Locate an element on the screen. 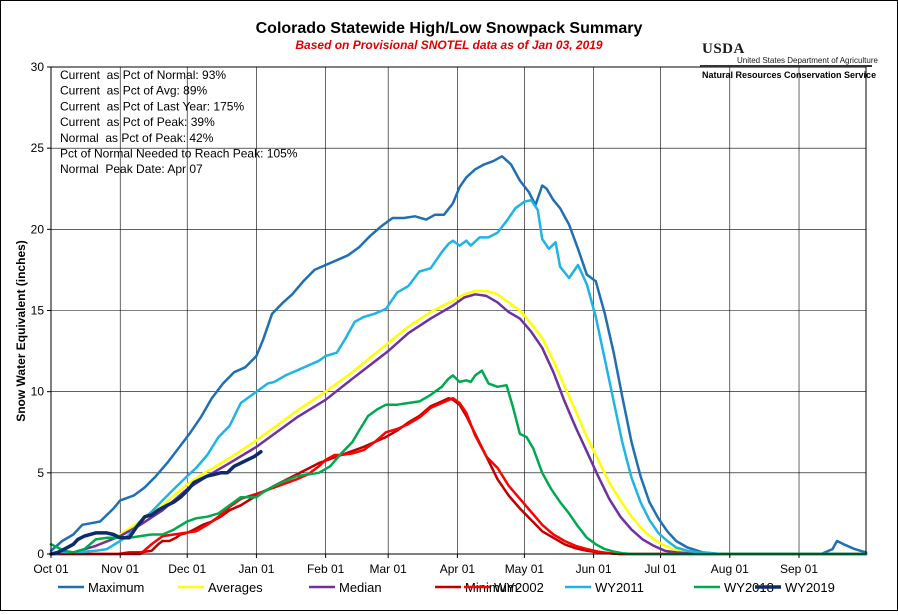  legend-label-wy2002: WY2002 is located at coordinates (519, 587).